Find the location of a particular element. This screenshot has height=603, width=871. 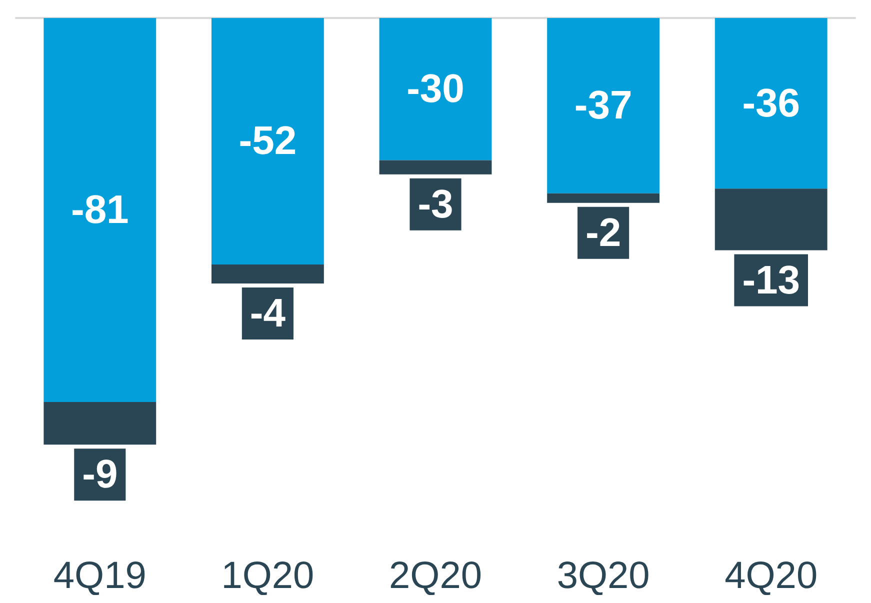

data-label: -3 is located at coordinates (436, 204).